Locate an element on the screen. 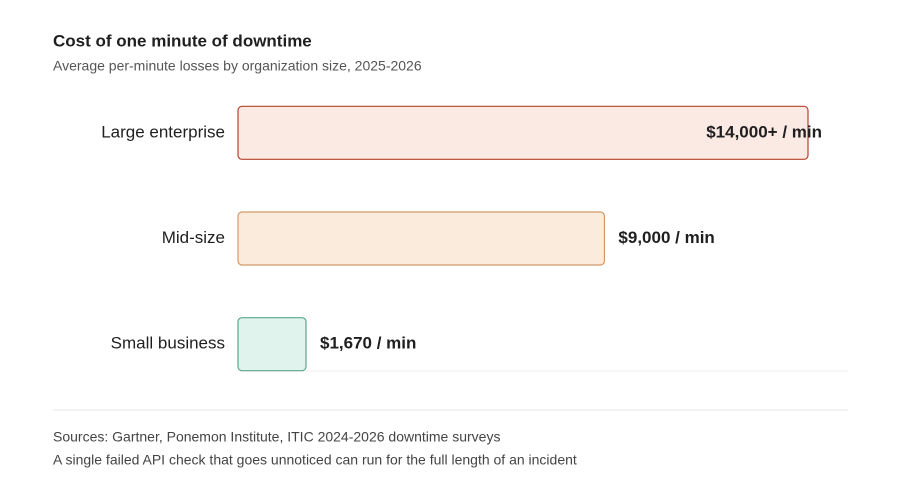 This screenshot has width=901, height=484. category-label: Small business is located at coordinates (168, 343).